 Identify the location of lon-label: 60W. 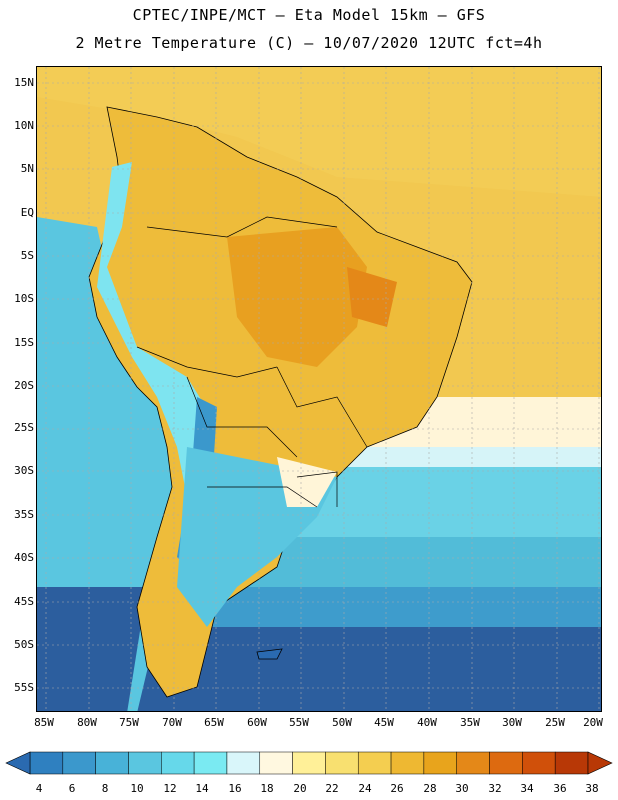
(257, 722).